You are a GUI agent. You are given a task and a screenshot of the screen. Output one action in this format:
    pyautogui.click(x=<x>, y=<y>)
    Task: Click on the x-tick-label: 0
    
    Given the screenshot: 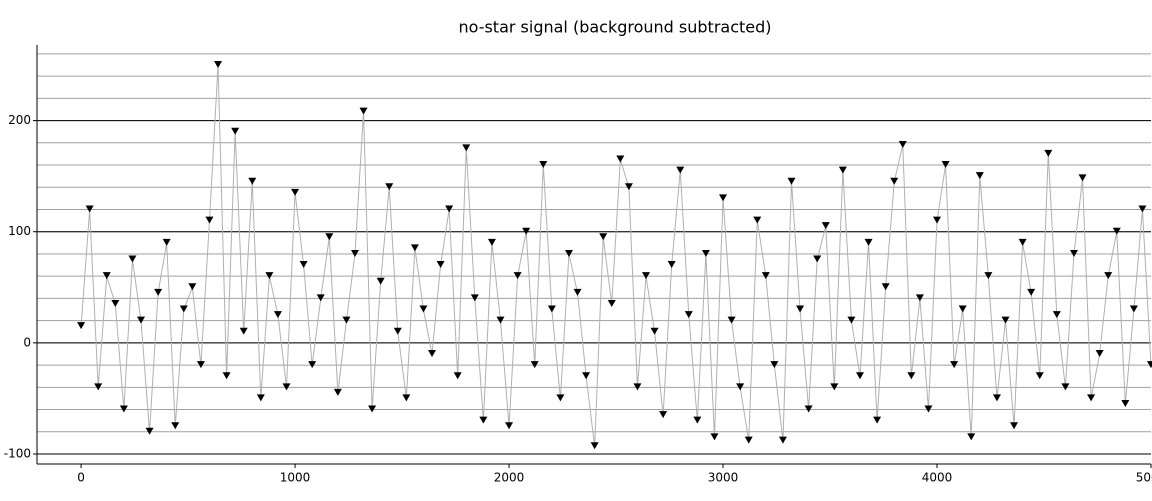 What is the action you would take?
    pyautogui.click(x=81, y=478)
    